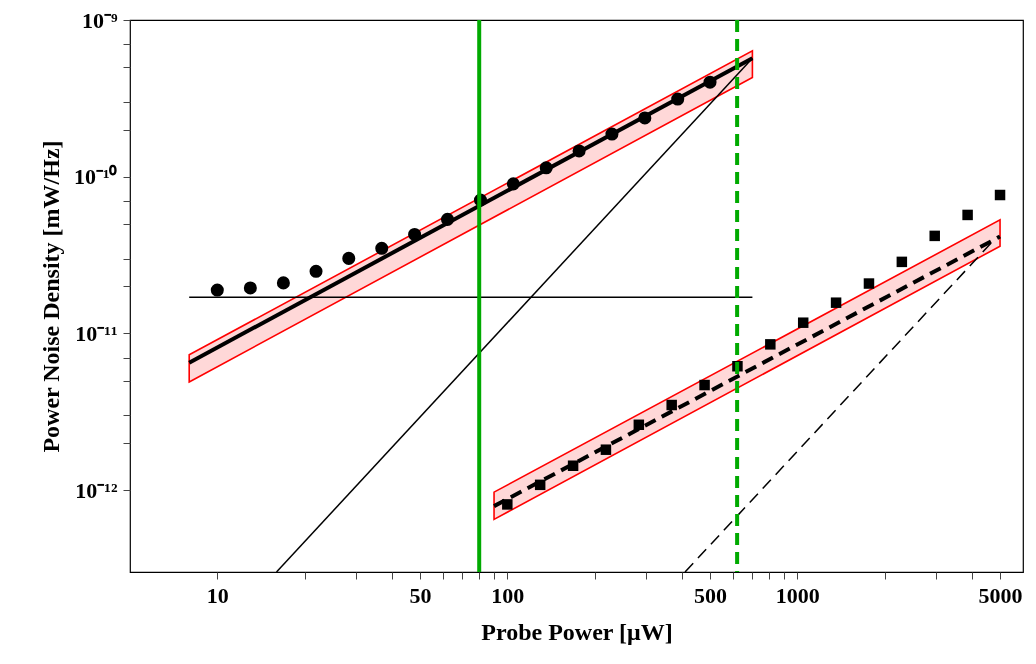 The height and width of the screenshot is (664, 1036). Describe the element at coordinates (217, 595) in the screenshot. I see `x-tick-label: 10` at that location.